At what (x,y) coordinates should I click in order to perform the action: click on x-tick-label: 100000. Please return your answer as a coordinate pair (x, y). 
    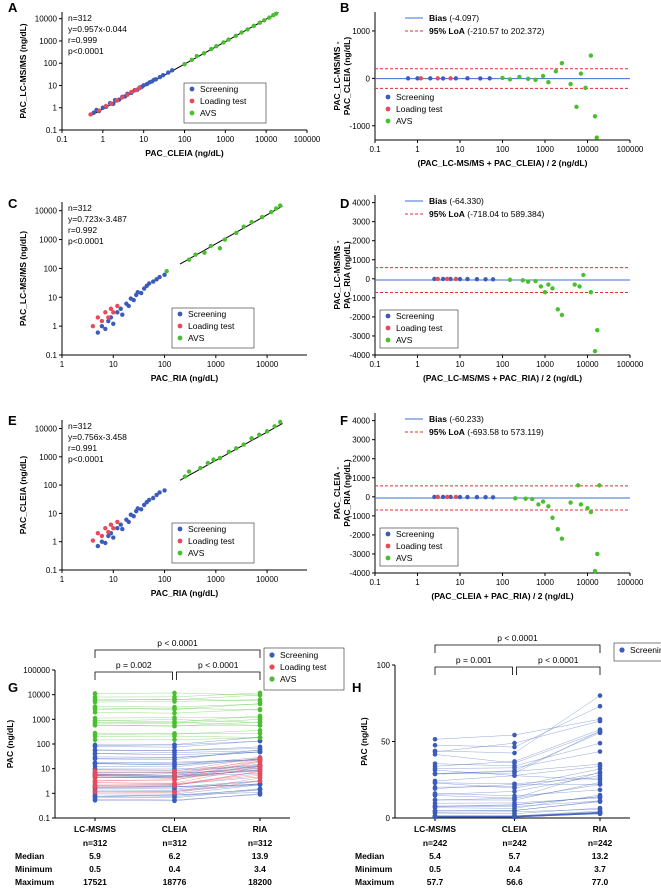
    Looking at the image, I should click on (630, 149).